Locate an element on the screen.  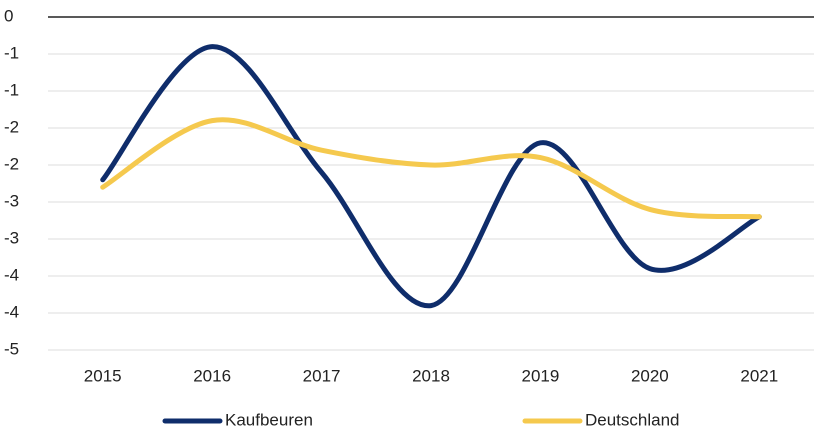
x-tick-label: 2018 is located at coordinates (431, 375).